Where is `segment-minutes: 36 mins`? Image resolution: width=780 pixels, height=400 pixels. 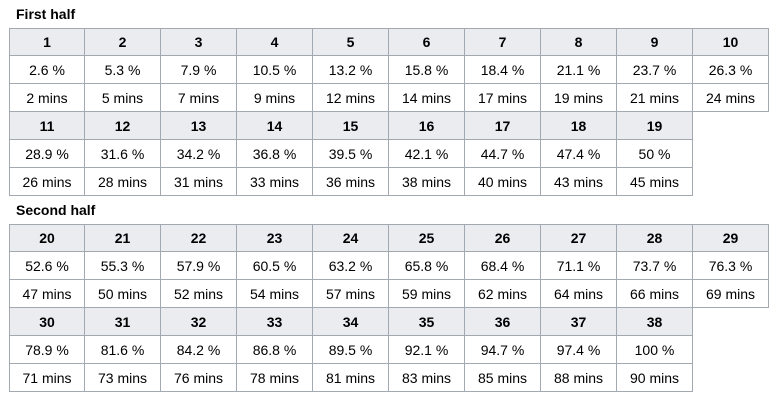
segment-minutes: 36 mins is located at coordinates (351, 182).